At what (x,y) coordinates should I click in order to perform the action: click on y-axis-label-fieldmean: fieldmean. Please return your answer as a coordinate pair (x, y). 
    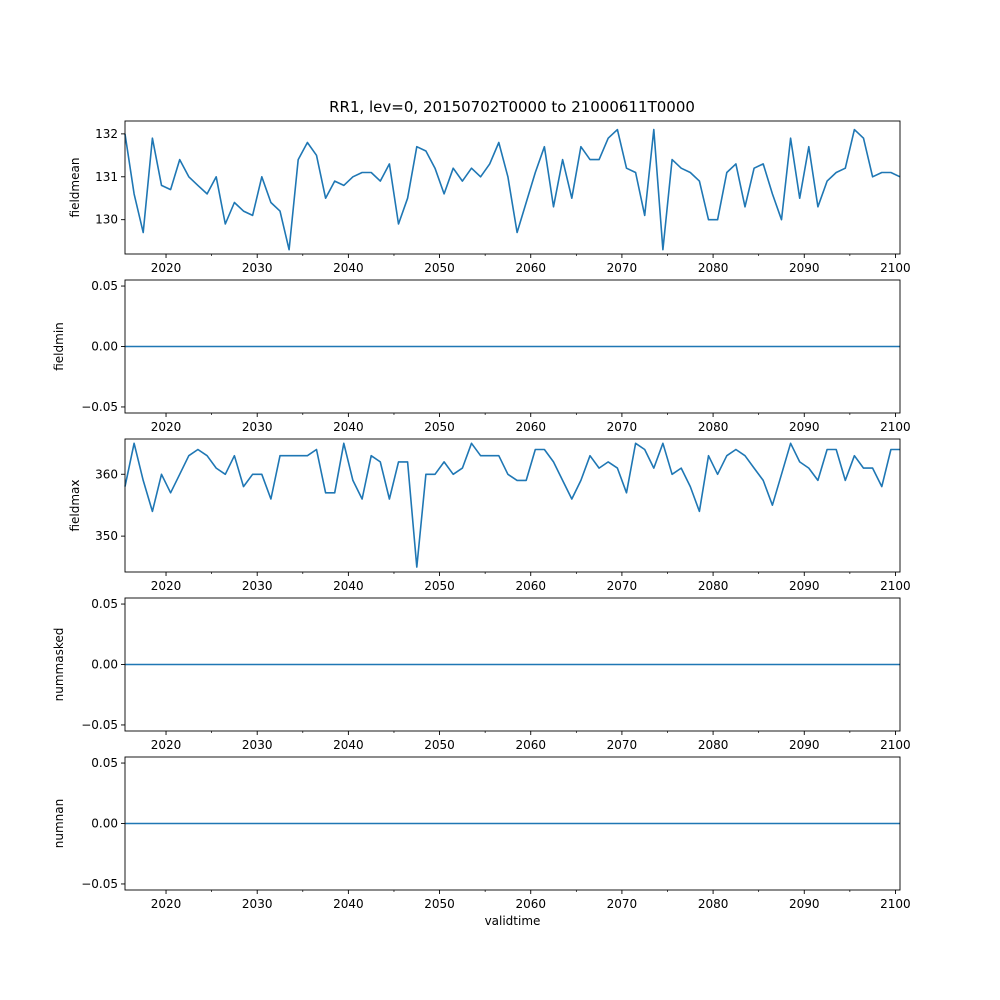
    Looking at the image, I should click on (75, 188).